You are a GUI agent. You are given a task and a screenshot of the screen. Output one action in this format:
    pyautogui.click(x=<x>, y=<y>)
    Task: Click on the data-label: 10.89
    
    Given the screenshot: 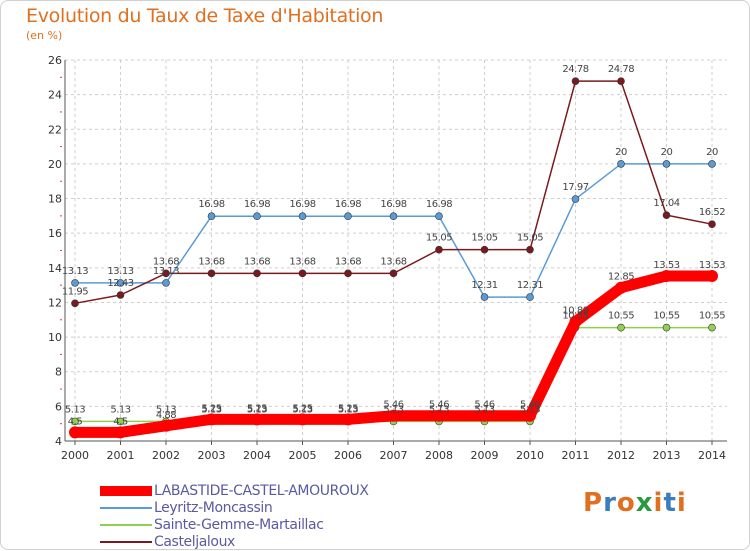 What is the action you would take?
    pyautogui.click(x=575, y=311)
    